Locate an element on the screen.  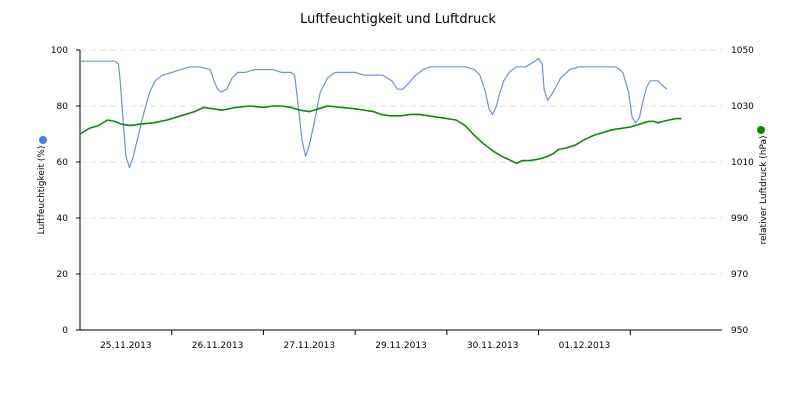
y-right-tick-label: 1010 is located at coordinates (742, 163).